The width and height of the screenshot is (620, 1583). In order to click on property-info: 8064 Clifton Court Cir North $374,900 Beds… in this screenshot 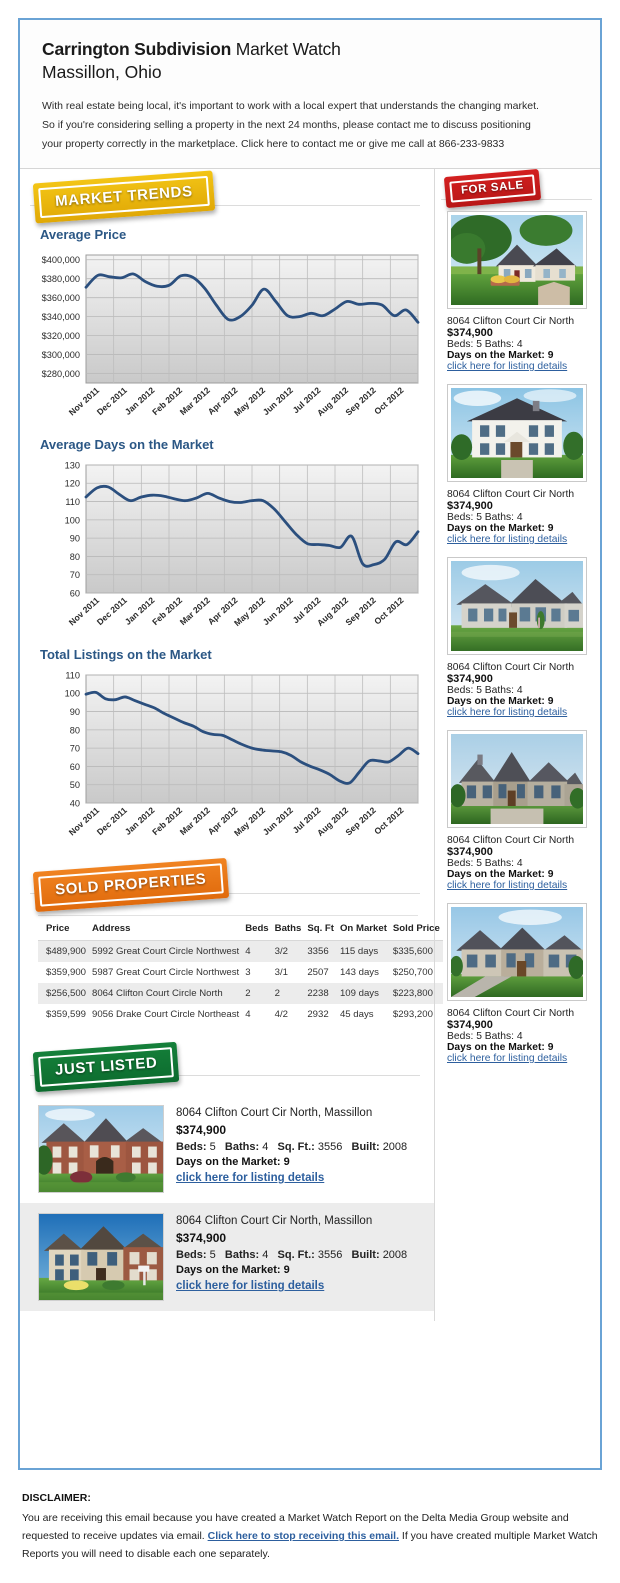, I will do `click(517, 517)`.